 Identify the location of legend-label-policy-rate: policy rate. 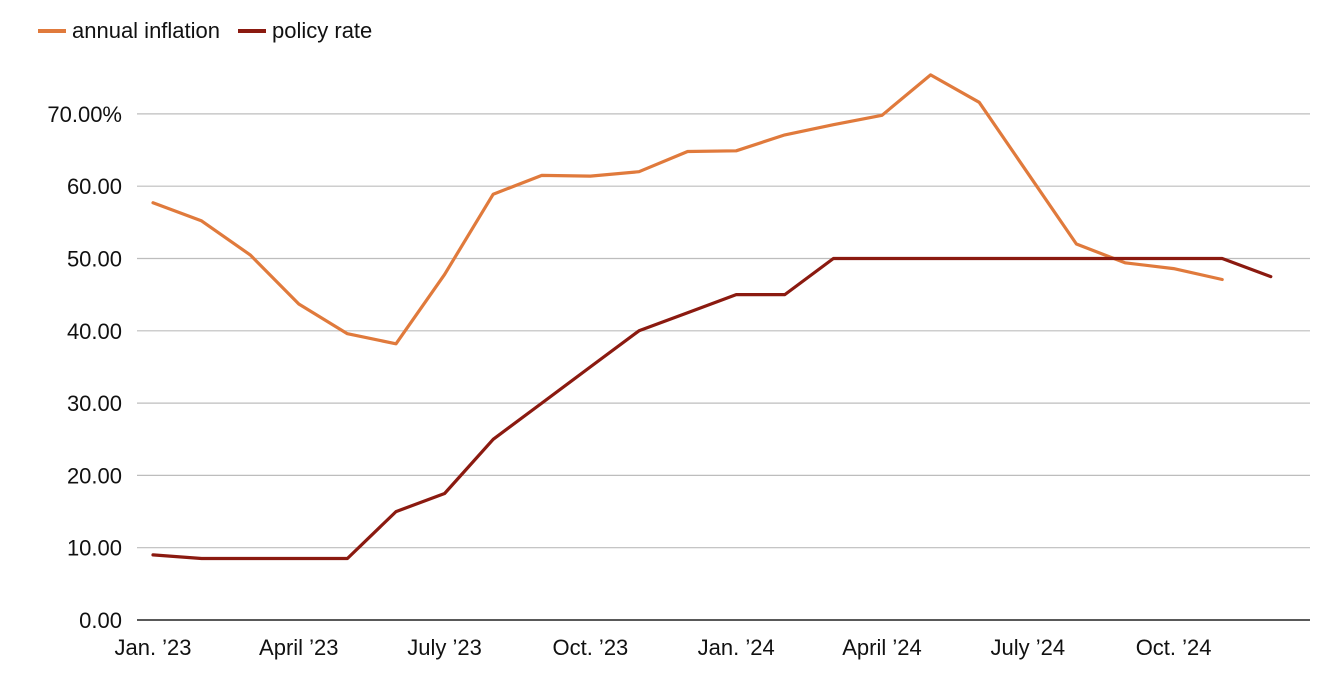
(322, 30).